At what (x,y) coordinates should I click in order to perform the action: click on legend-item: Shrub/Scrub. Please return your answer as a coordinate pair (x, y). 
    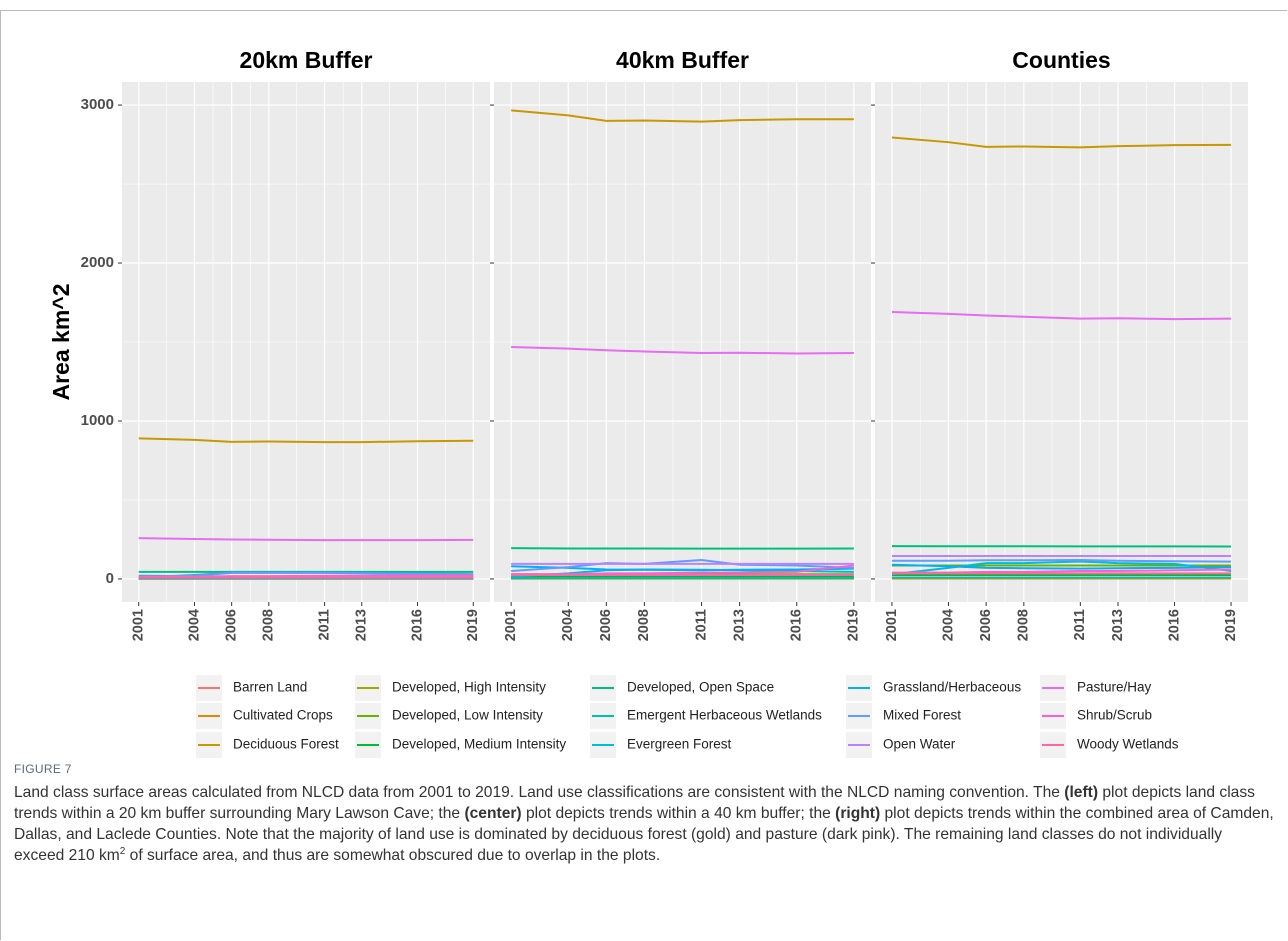
    Looking at the image, I should click on (1096, 716).